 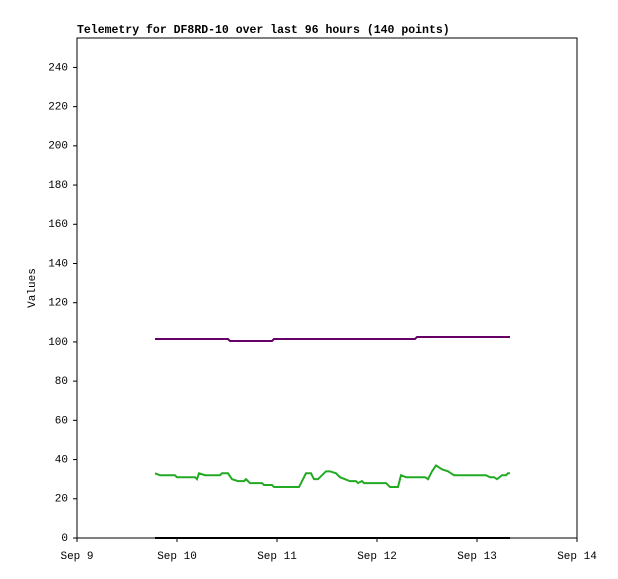 What do you see at coordinates (58, 147) in the screenshot?
I see `y-tick-label: 200` at bounding box center [58, 147].